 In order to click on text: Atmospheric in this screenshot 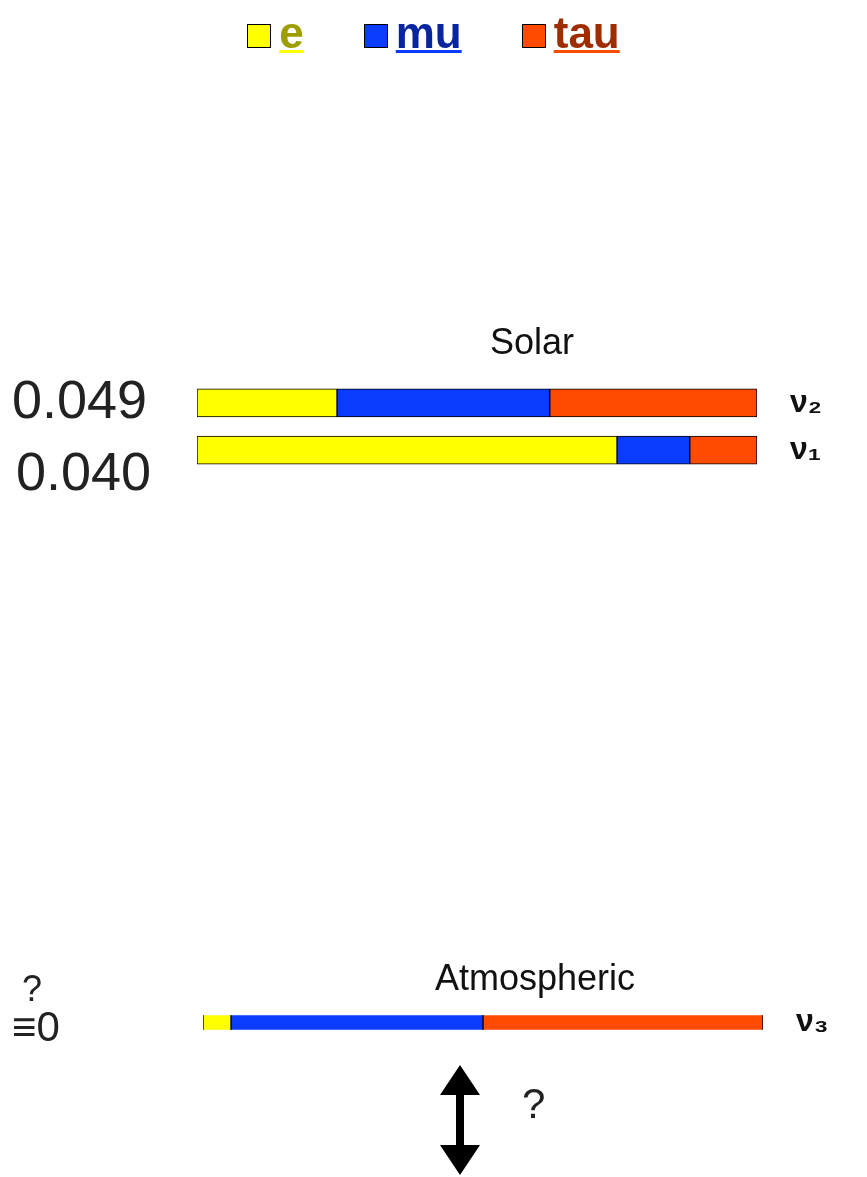, I will do `click(535, 977)`.